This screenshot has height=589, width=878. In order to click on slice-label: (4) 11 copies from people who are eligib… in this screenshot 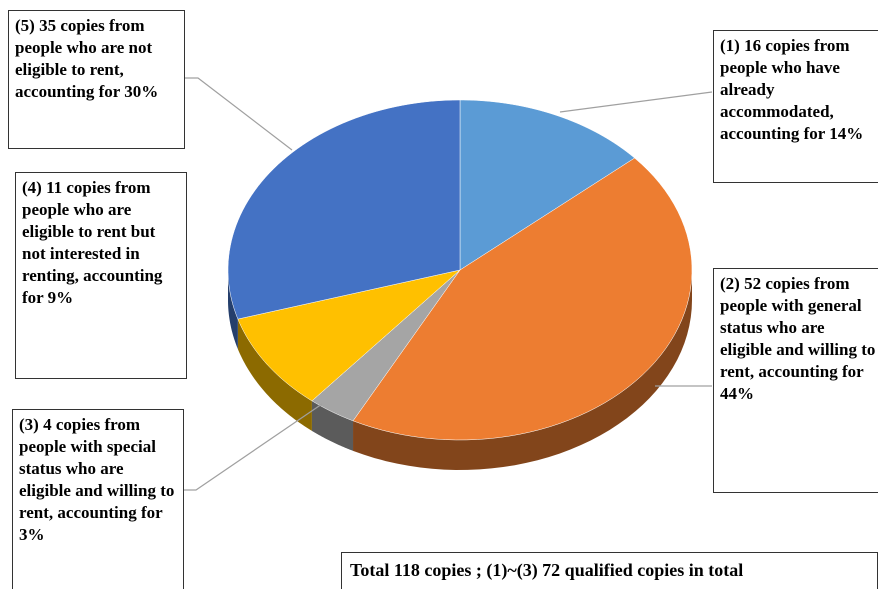, I will do `click(101, 275)`.